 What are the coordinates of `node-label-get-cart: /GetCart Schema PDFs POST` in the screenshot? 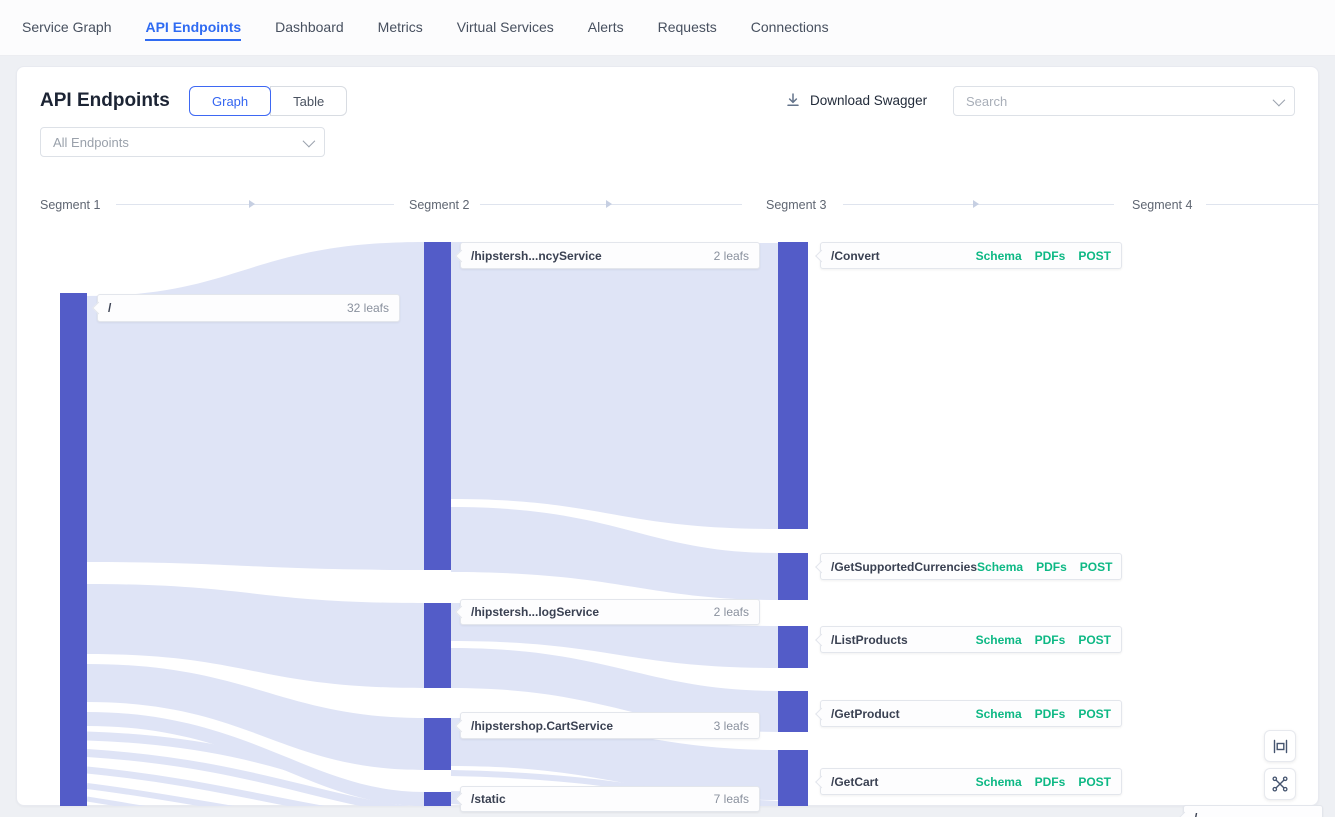 It's located at (971, 781).